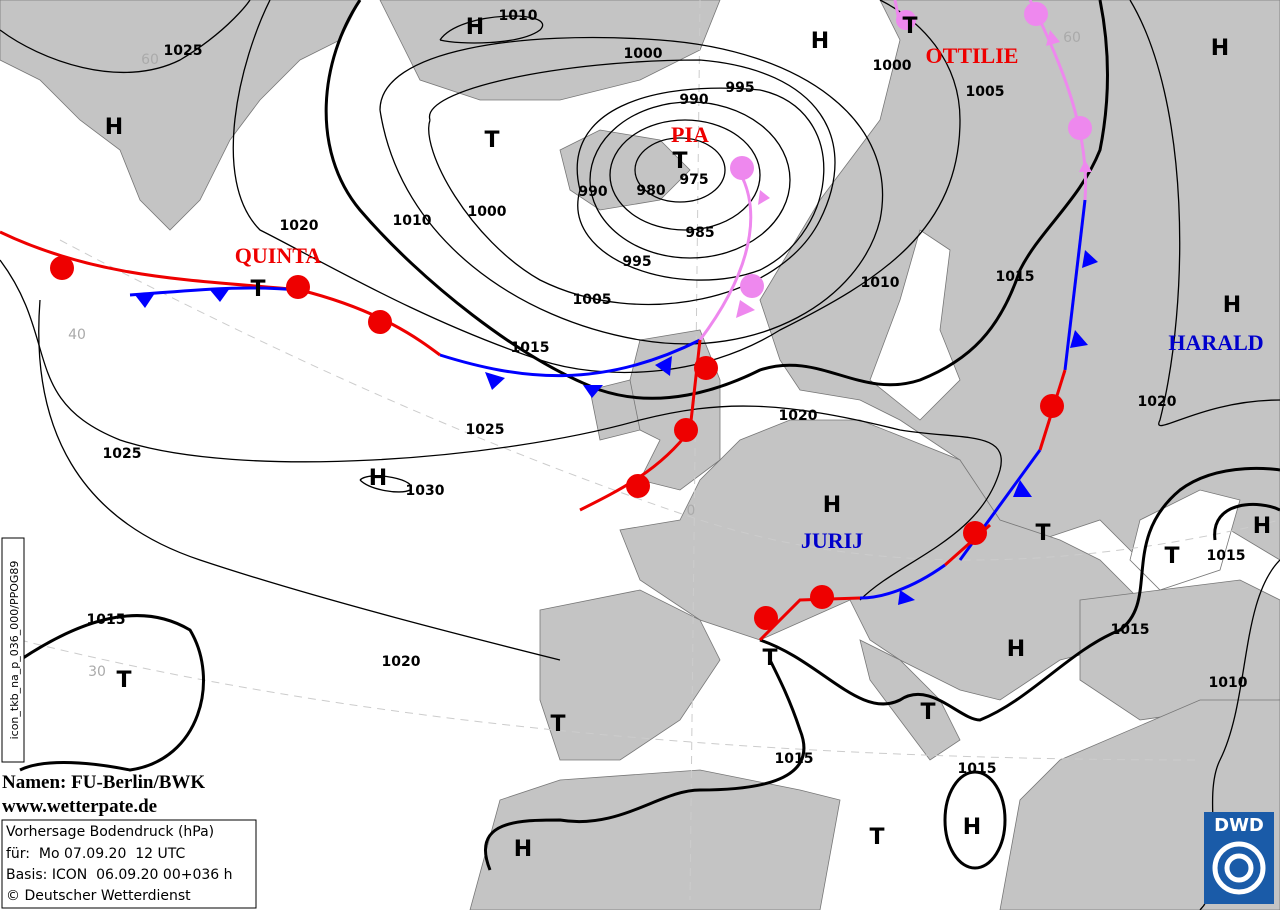 The image size is (1280, 910). What do you see at coordinates (97, 672) in the screenshot?
I see `lat-label: 30` at bounding box center [97, 672].